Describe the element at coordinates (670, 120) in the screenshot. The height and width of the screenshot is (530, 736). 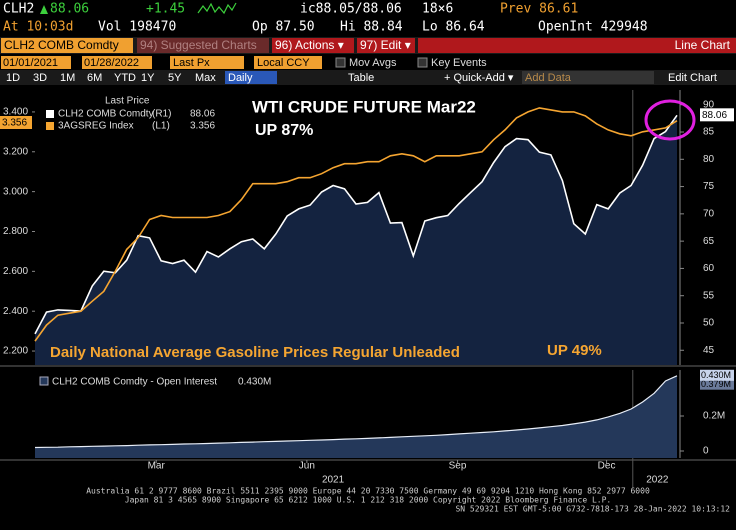
I see `highlight-circle` at that location.